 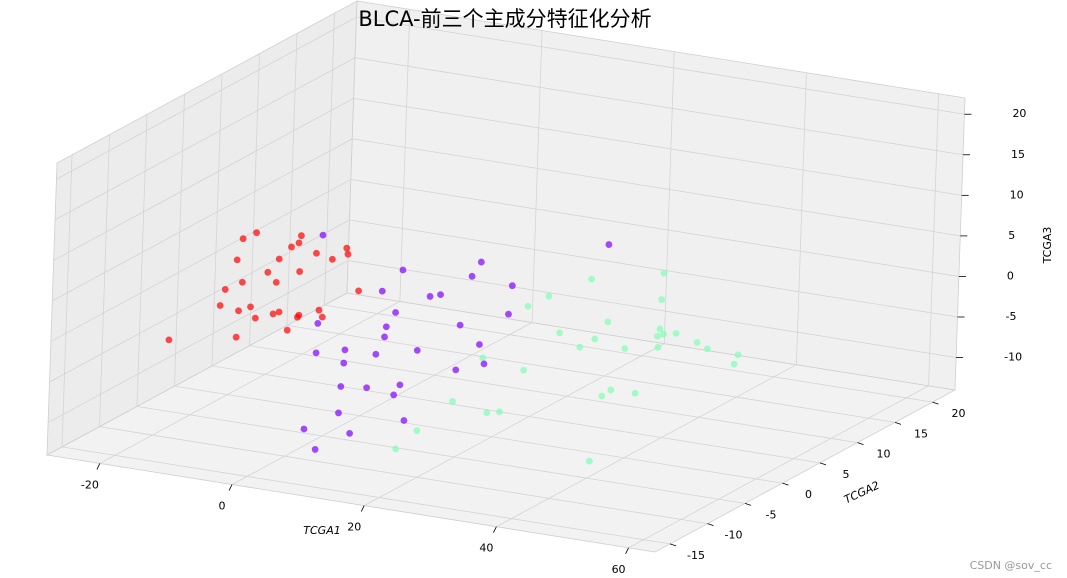 I want to click on z-tick-label: 0, so click(x=1010, y=275).